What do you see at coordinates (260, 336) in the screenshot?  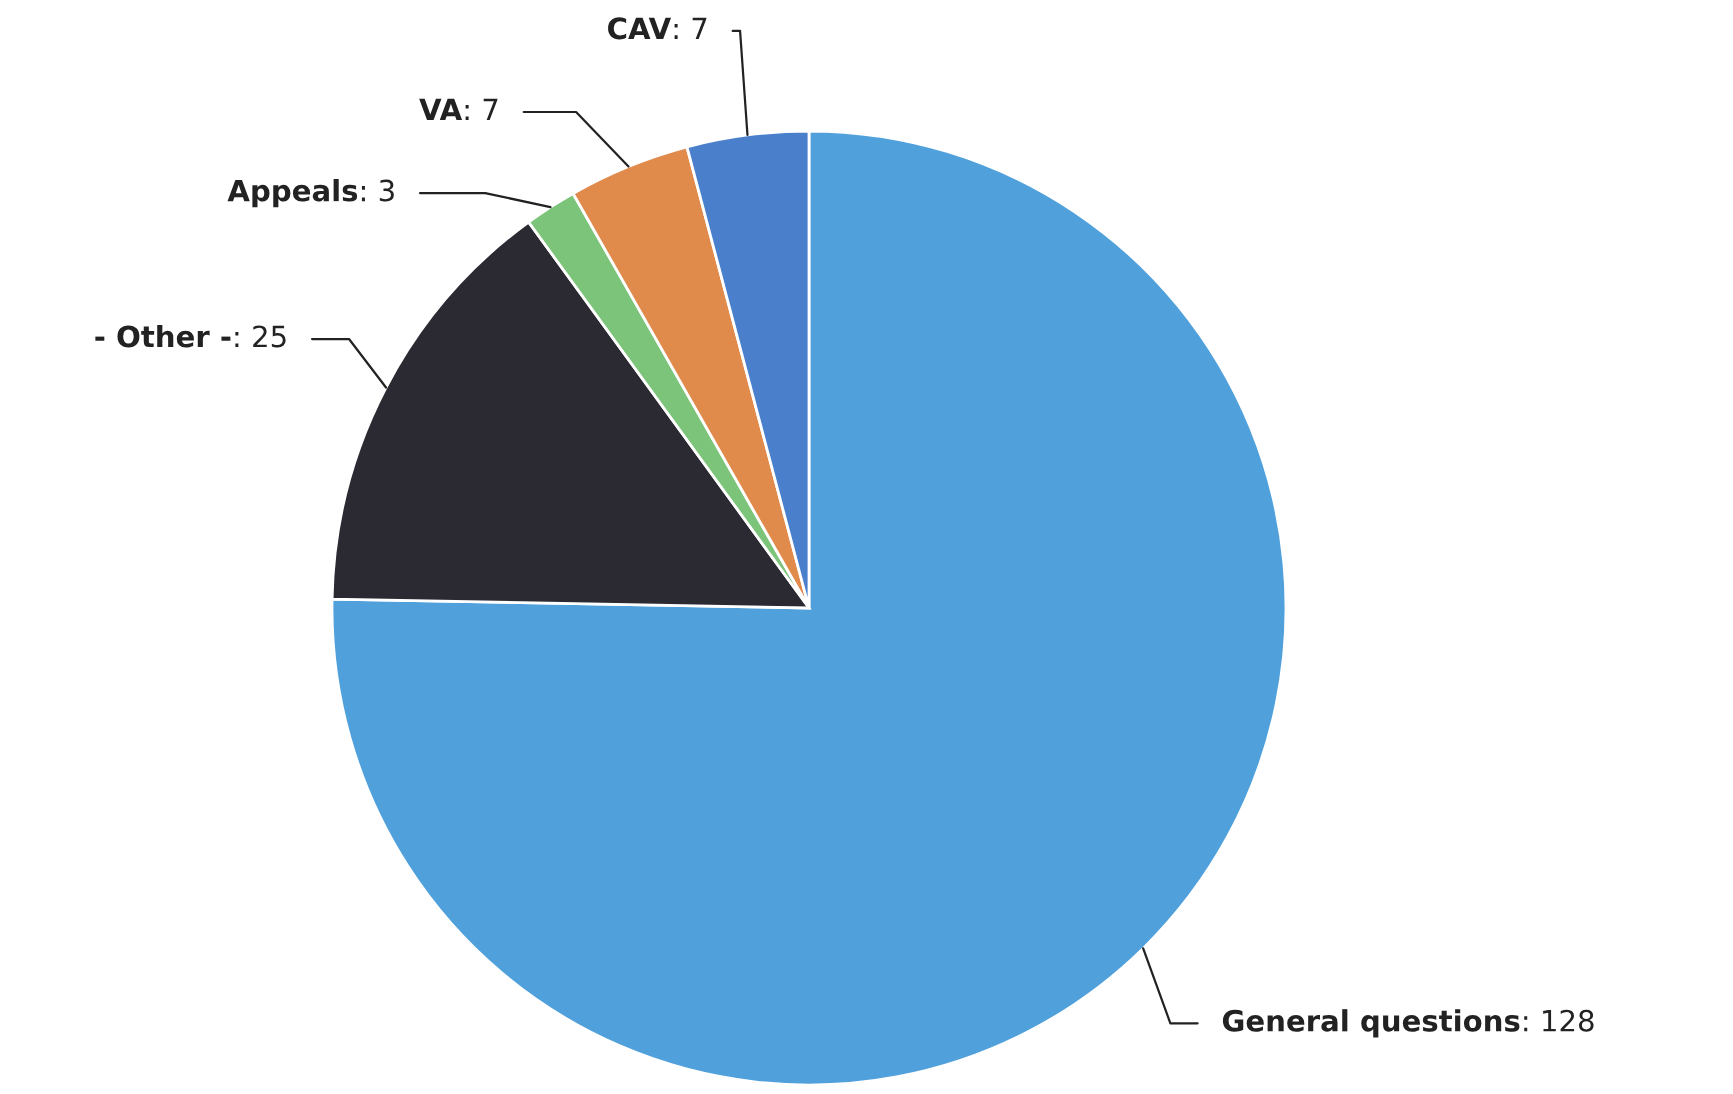 I see `data-label: : 25` at bounding box center [260, 336].